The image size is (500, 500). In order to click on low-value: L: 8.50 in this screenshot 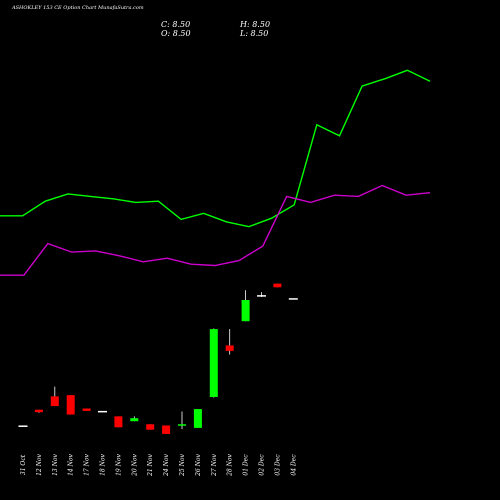, I will do `click(254, 33)`.